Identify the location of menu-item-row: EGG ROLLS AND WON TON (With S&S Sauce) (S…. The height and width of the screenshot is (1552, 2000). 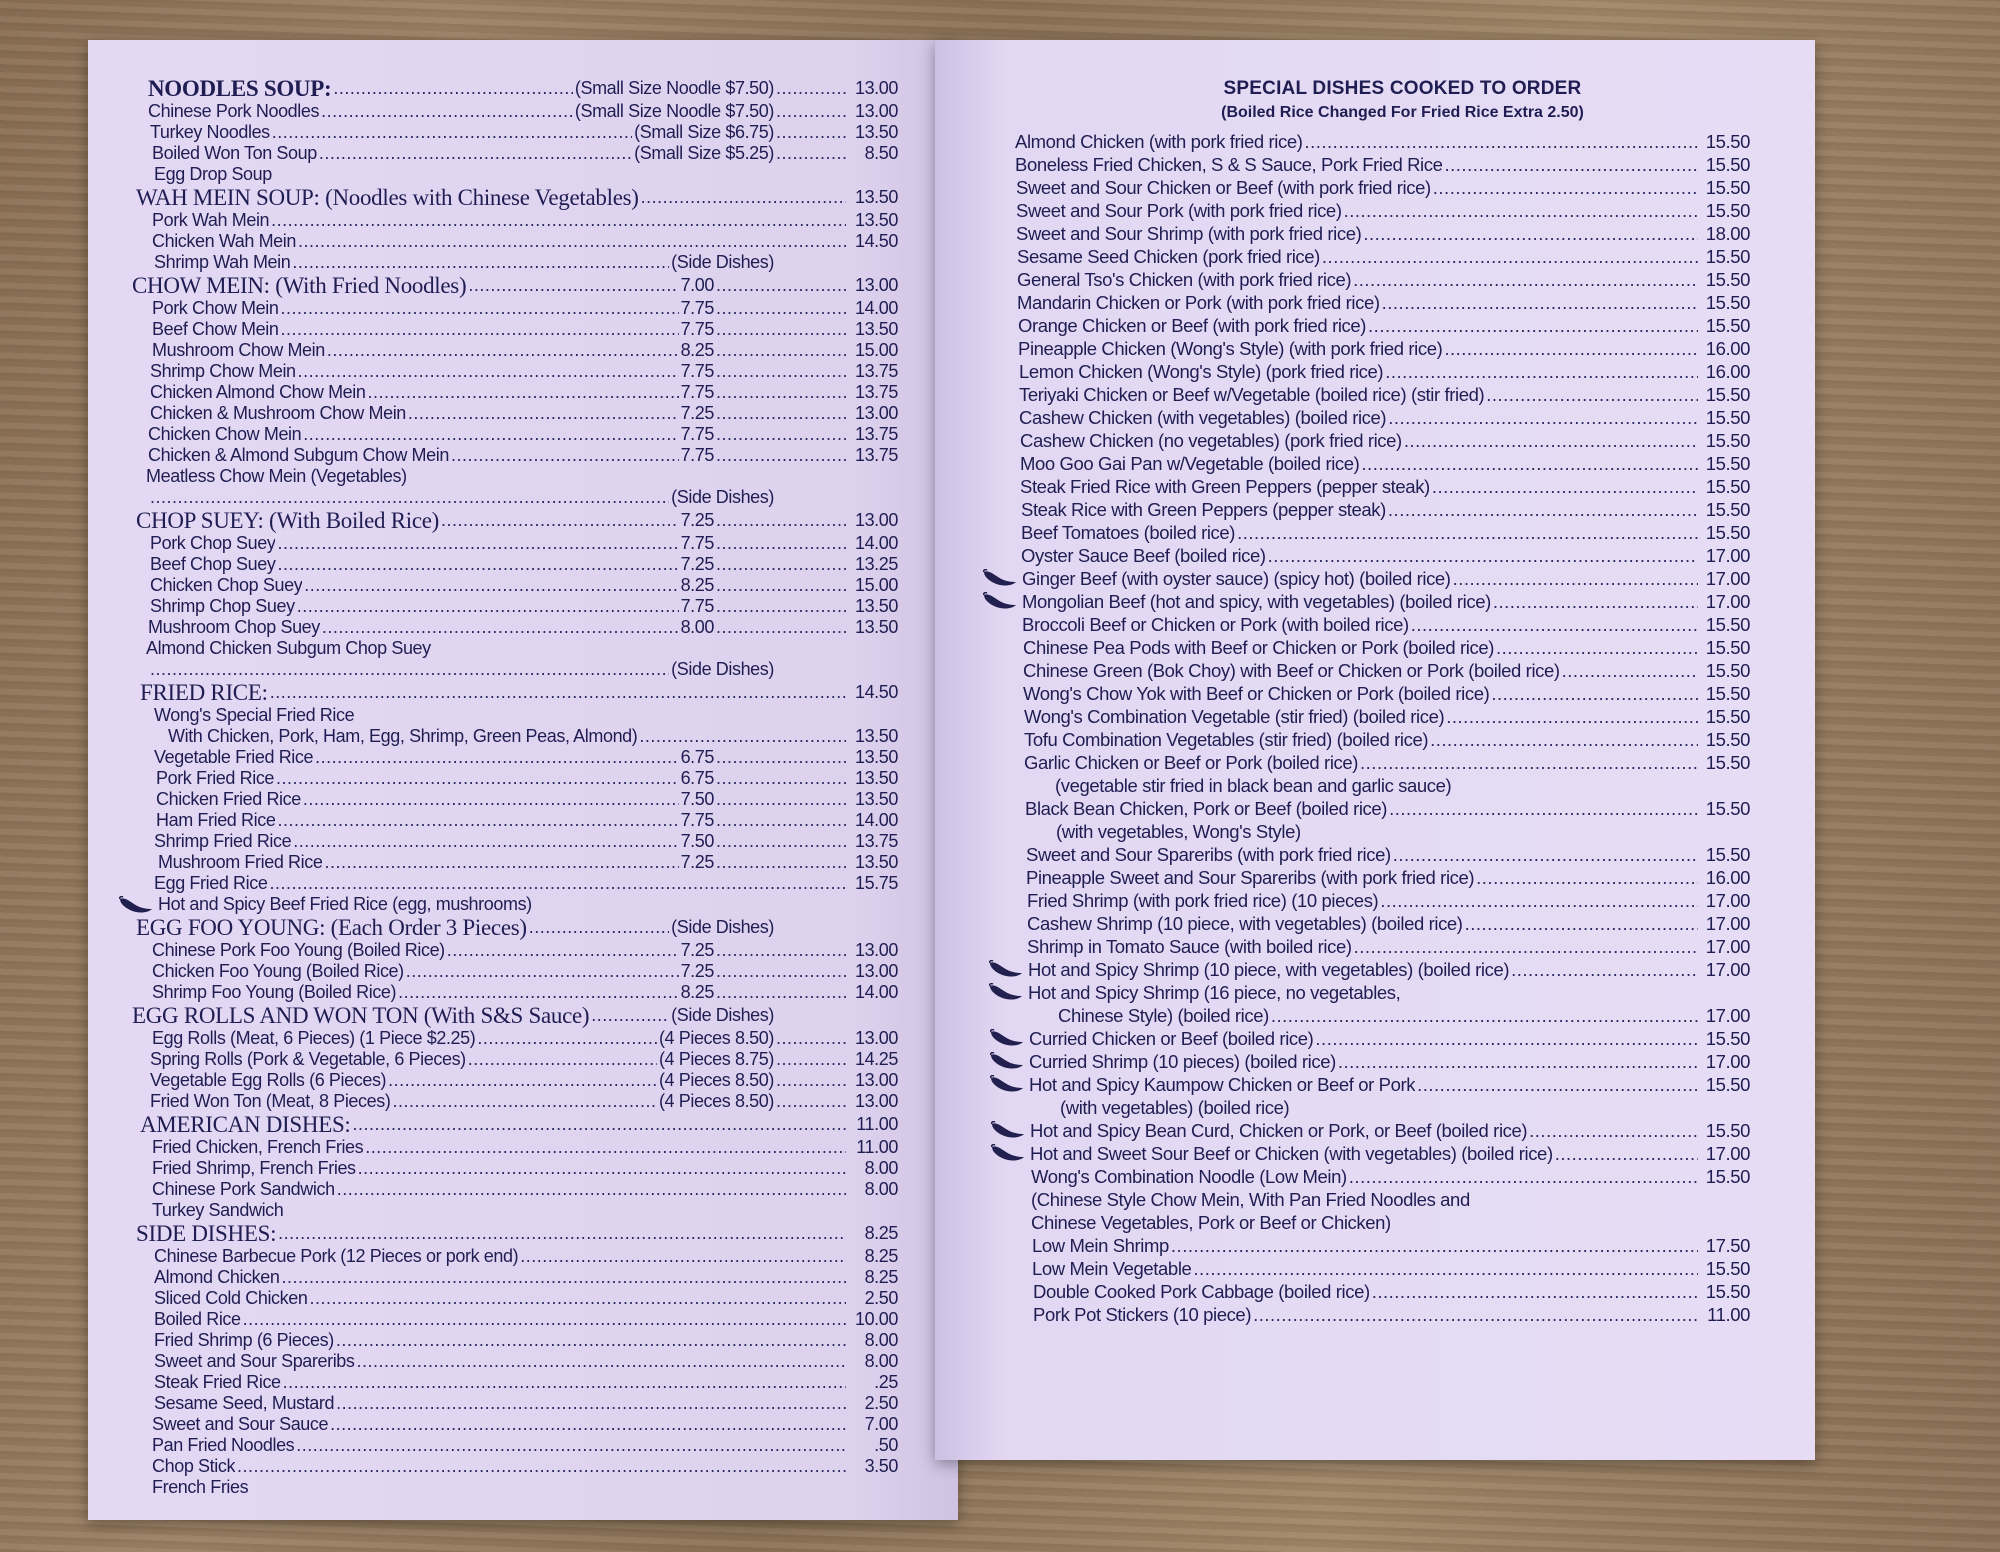
(493, 1015).